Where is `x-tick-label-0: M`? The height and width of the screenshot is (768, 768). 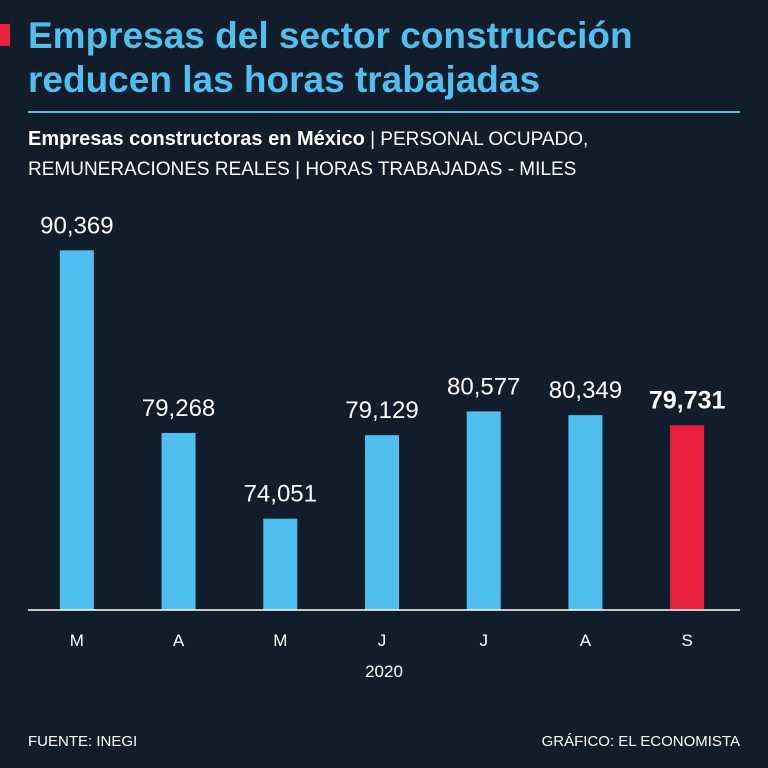
x-tick-label-0: M is located at coordinates (77, 640).